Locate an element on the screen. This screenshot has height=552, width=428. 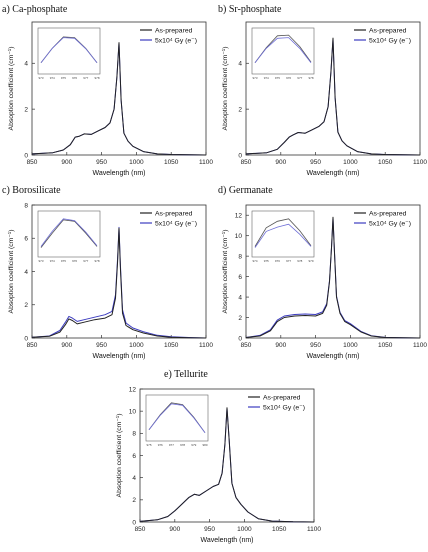
plot-frame is located at coordinates (333, 88).